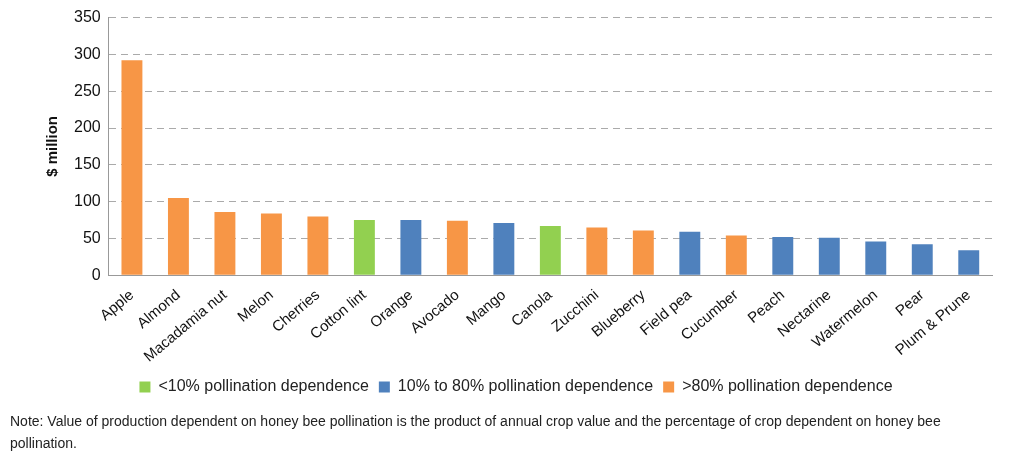 The height and width of the screenshot is (459, 1022). I want to click on y-tick-label: 50, so click(91, 237).